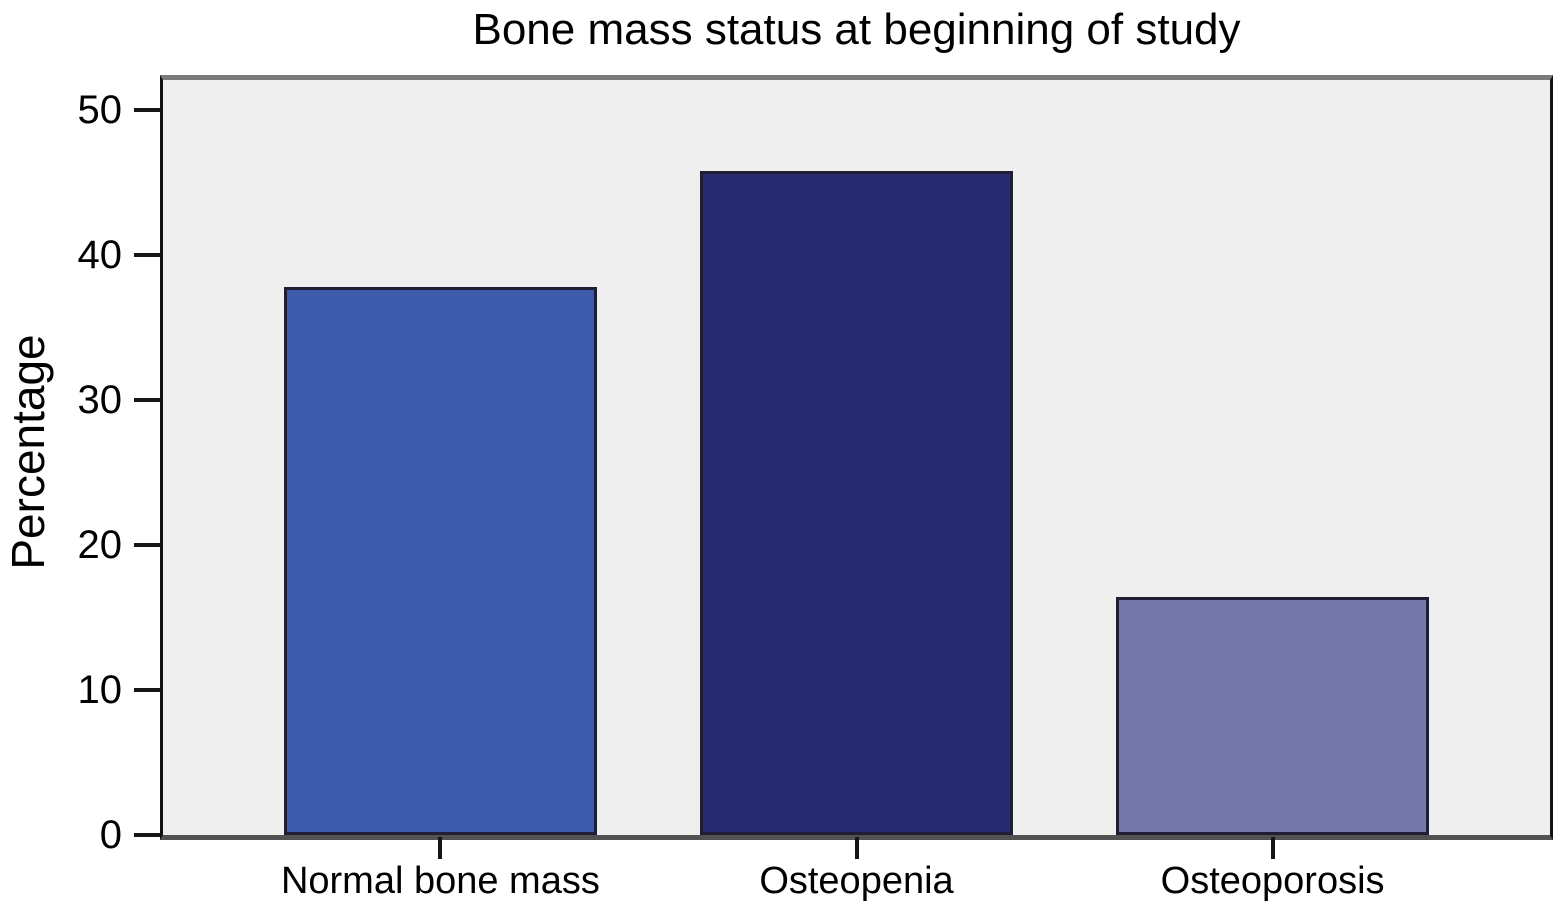 The image size is (1563, 910). Describe the element at coordinates (110, 835) in the screenshot. I see `y-tick-label-0: 0` at that location.